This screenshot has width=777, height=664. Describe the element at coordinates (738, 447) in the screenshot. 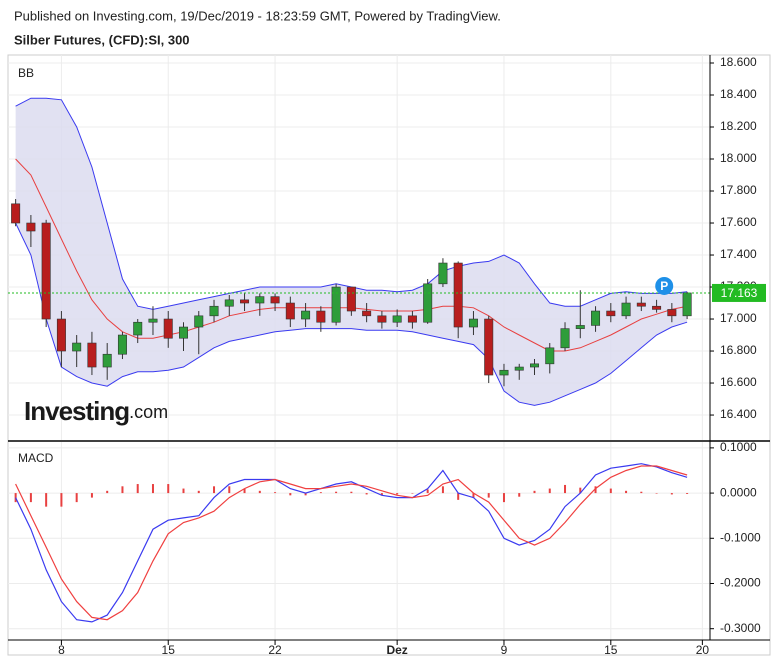

I see `y-tick-label: 0.1000` at that location.